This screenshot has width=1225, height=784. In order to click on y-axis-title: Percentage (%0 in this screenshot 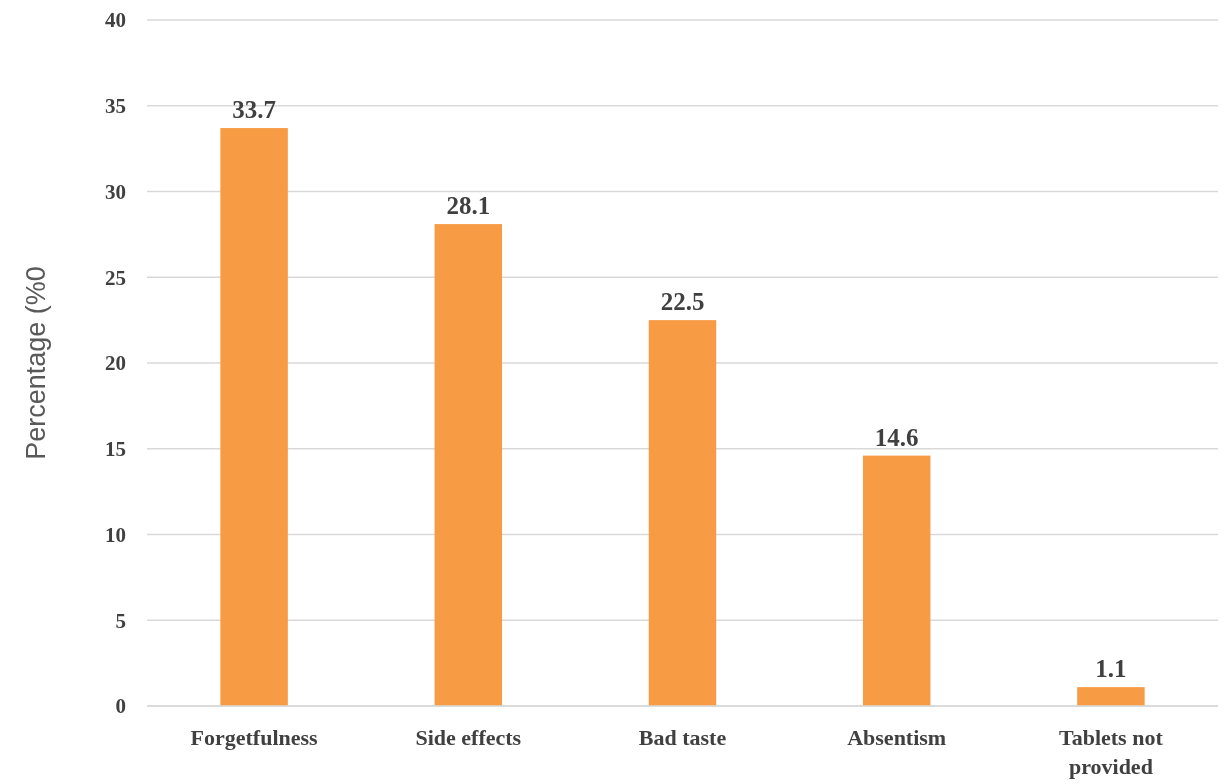, I will do `click(36, 363)`.